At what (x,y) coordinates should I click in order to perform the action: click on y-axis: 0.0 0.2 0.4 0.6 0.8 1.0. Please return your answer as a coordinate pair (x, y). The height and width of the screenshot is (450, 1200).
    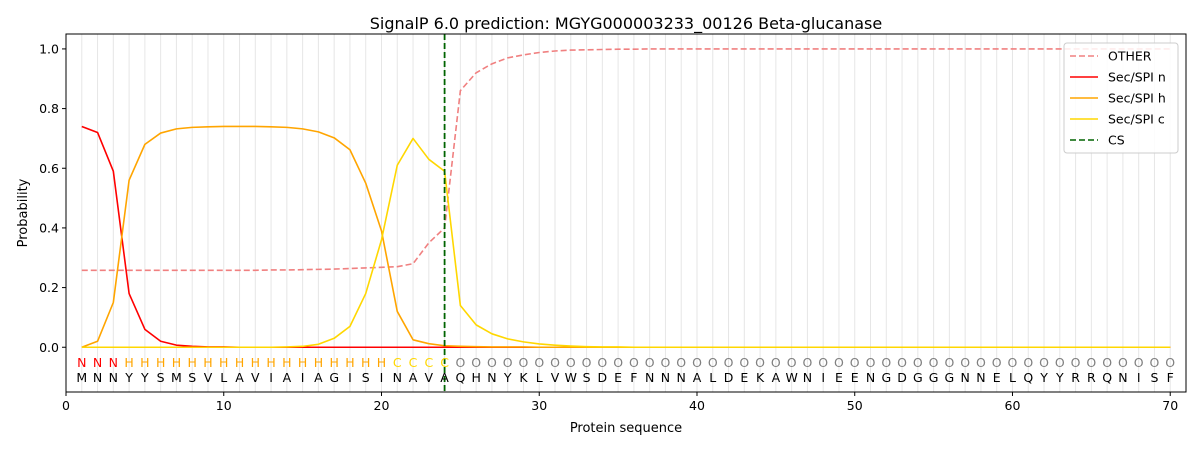
    Looking at the image, I should click on (52, 198).